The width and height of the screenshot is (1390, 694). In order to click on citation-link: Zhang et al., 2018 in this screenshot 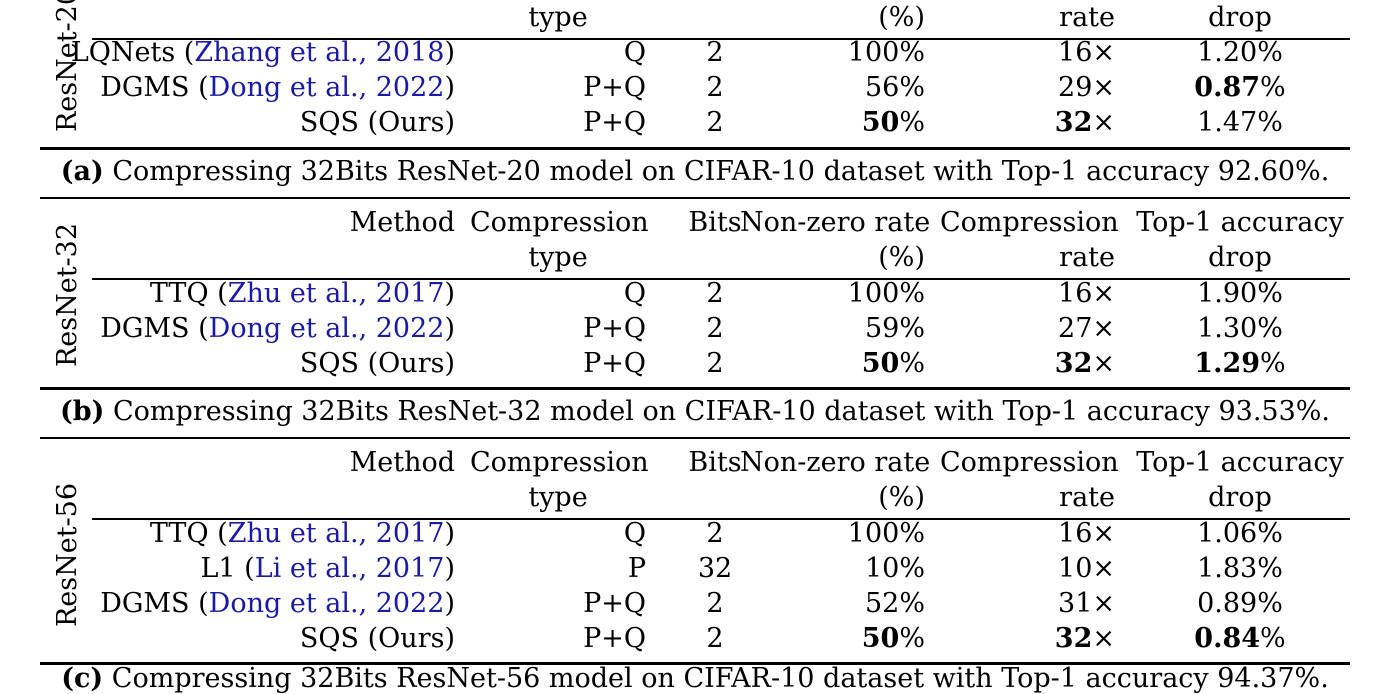, I will do `click(319, 52)`.